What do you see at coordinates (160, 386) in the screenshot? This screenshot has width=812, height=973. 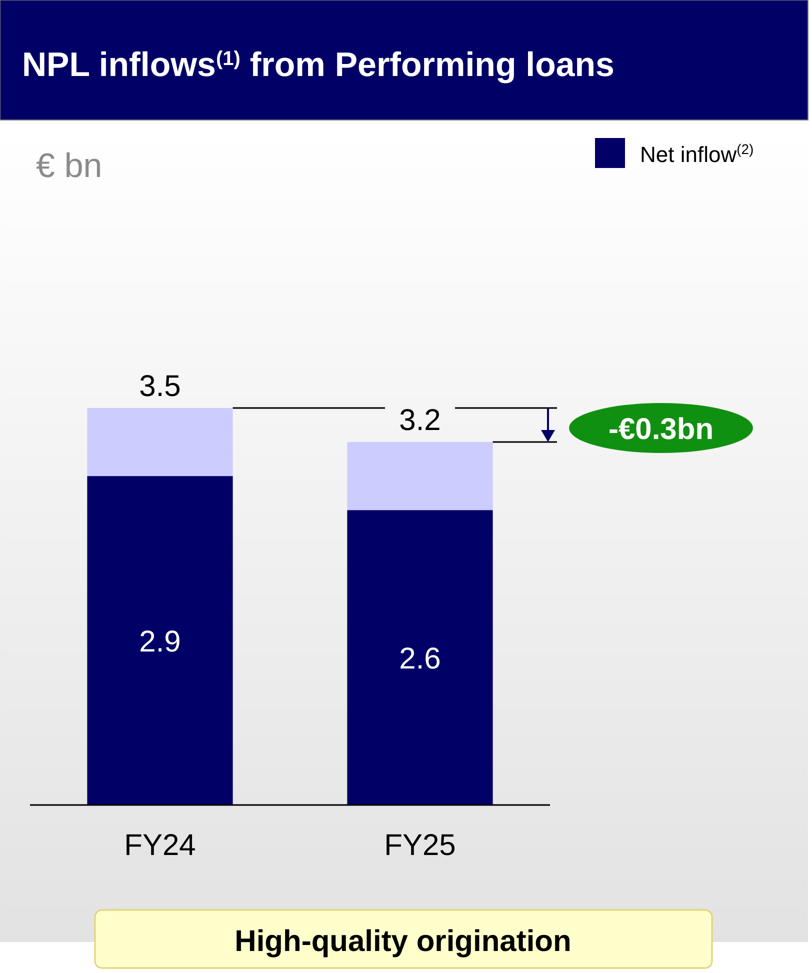 I see `total-label: 3.5` at bounding box center [160, 386].